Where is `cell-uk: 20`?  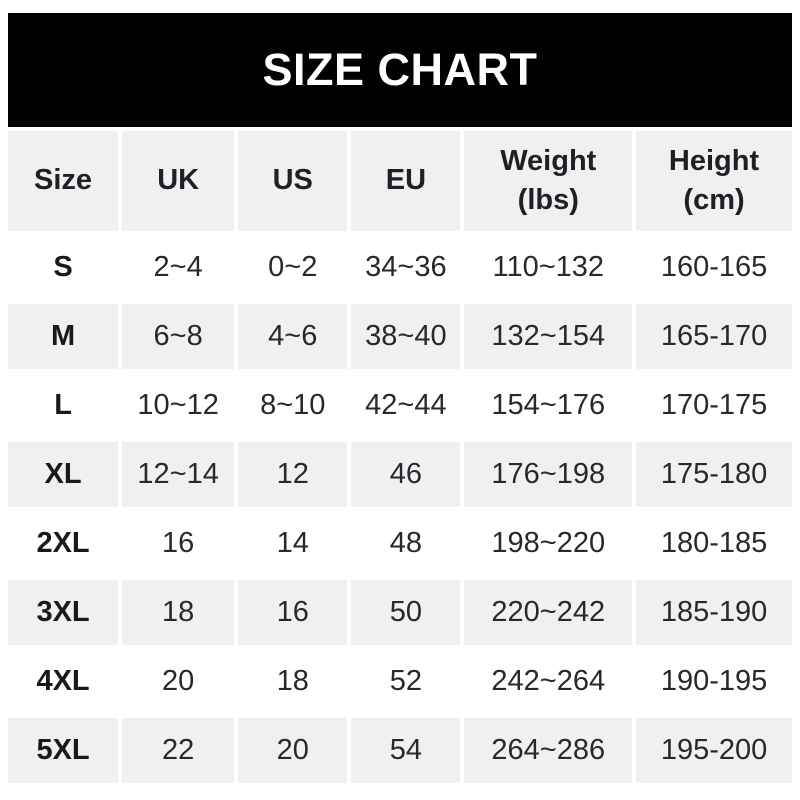
cell-uk: 20 is located at coordinates (178, 681).